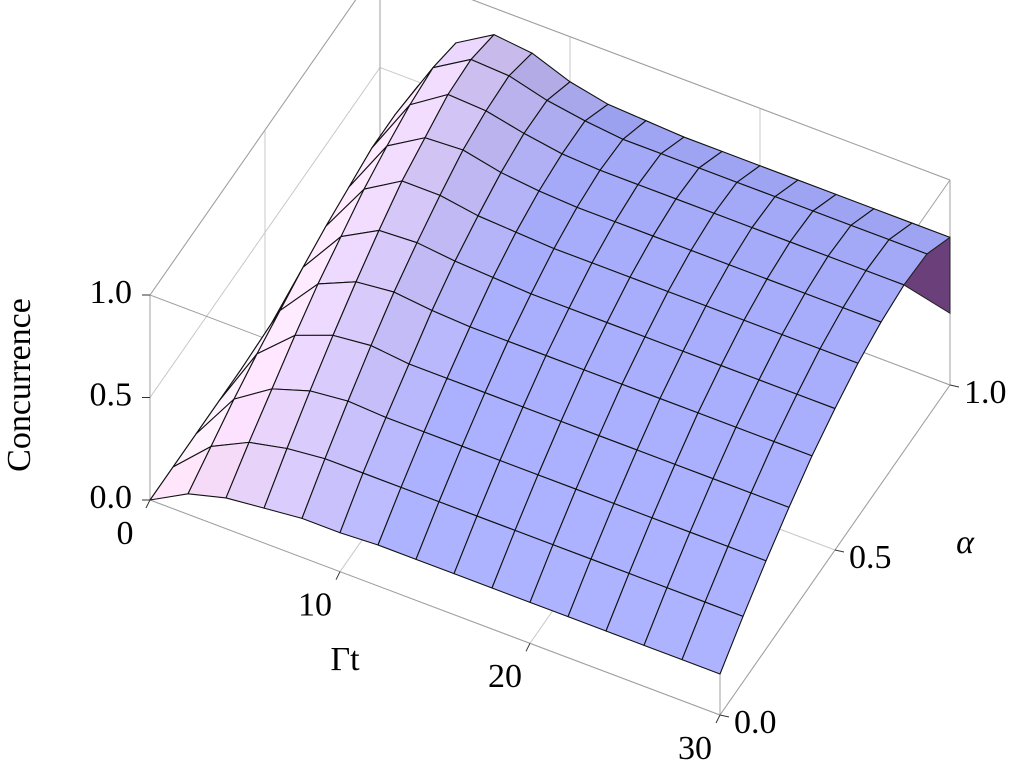 Image resolution: width=1024 pixels, height=768 pixels. What do you see at coordinates (505, 676) in the screenshot?
I see `x-tick-label: 20` at bounding box center [505, 676].